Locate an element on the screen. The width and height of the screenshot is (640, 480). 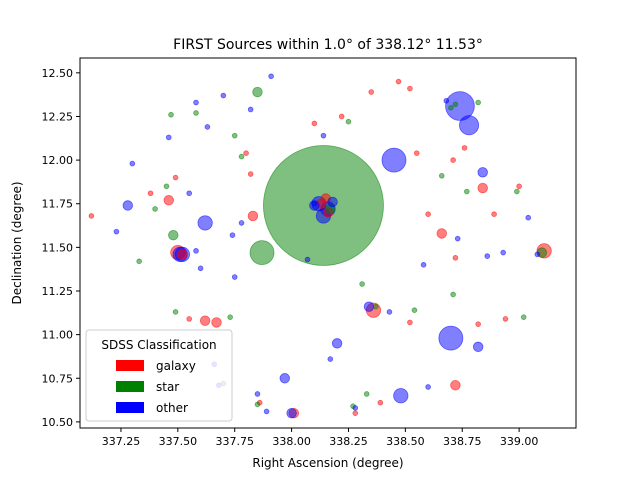
y-tick-label: 10.50 is located at coordinates (58, 422).